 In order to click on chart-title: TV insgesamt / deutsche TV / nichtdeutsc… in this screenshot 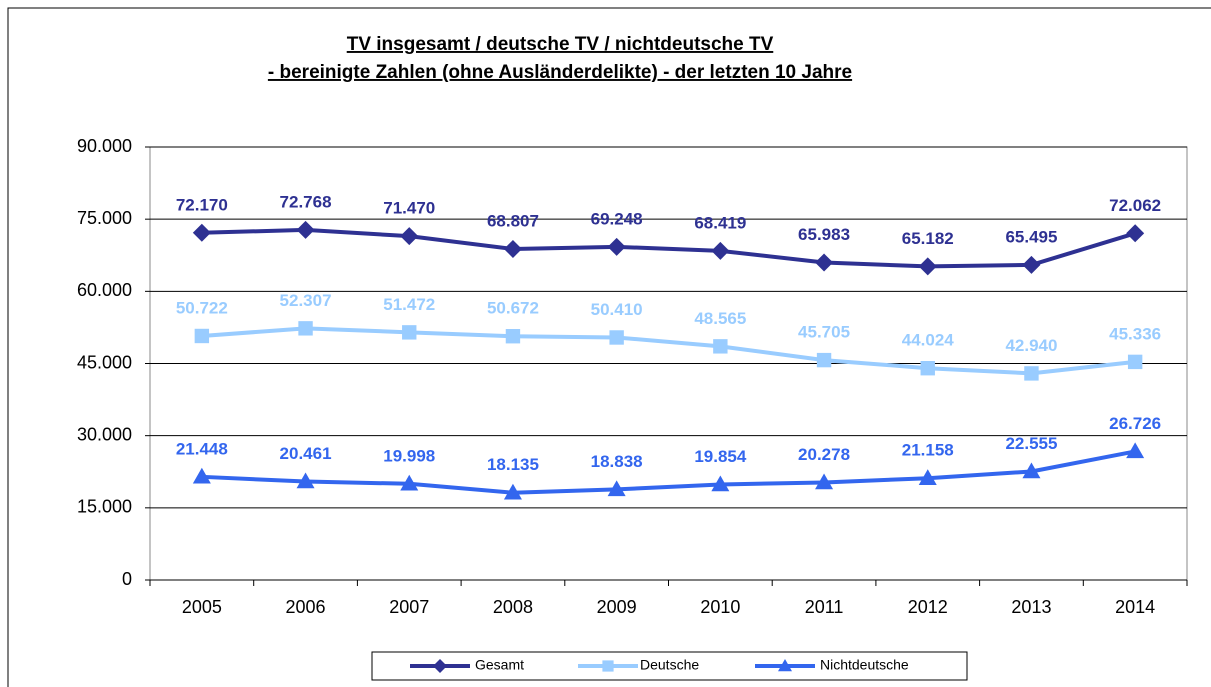, I will do `click(560, 44)`.